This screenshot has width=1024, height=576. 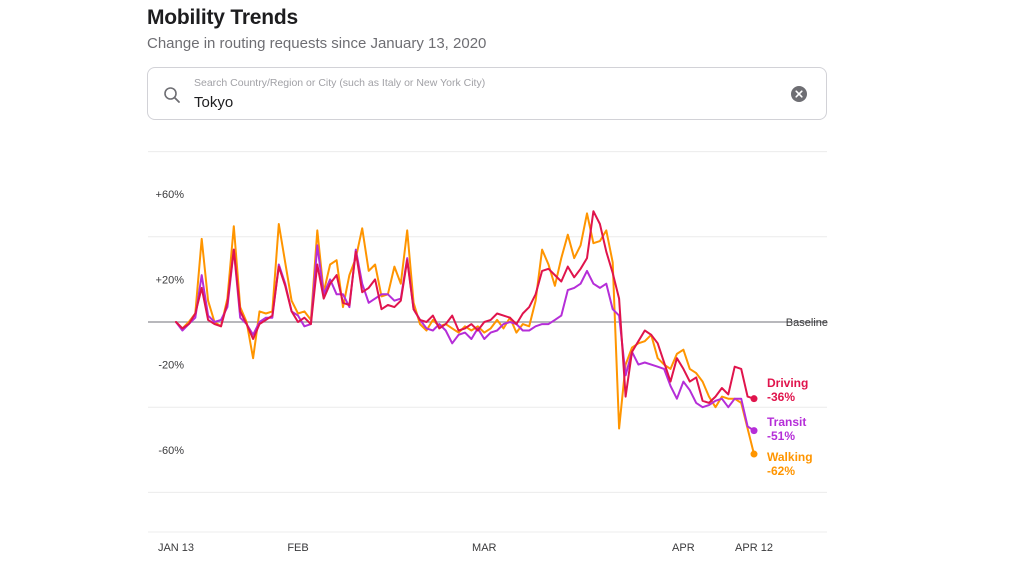 I want to click on legend-name-walking: Walking, so click(x=790, y=457).